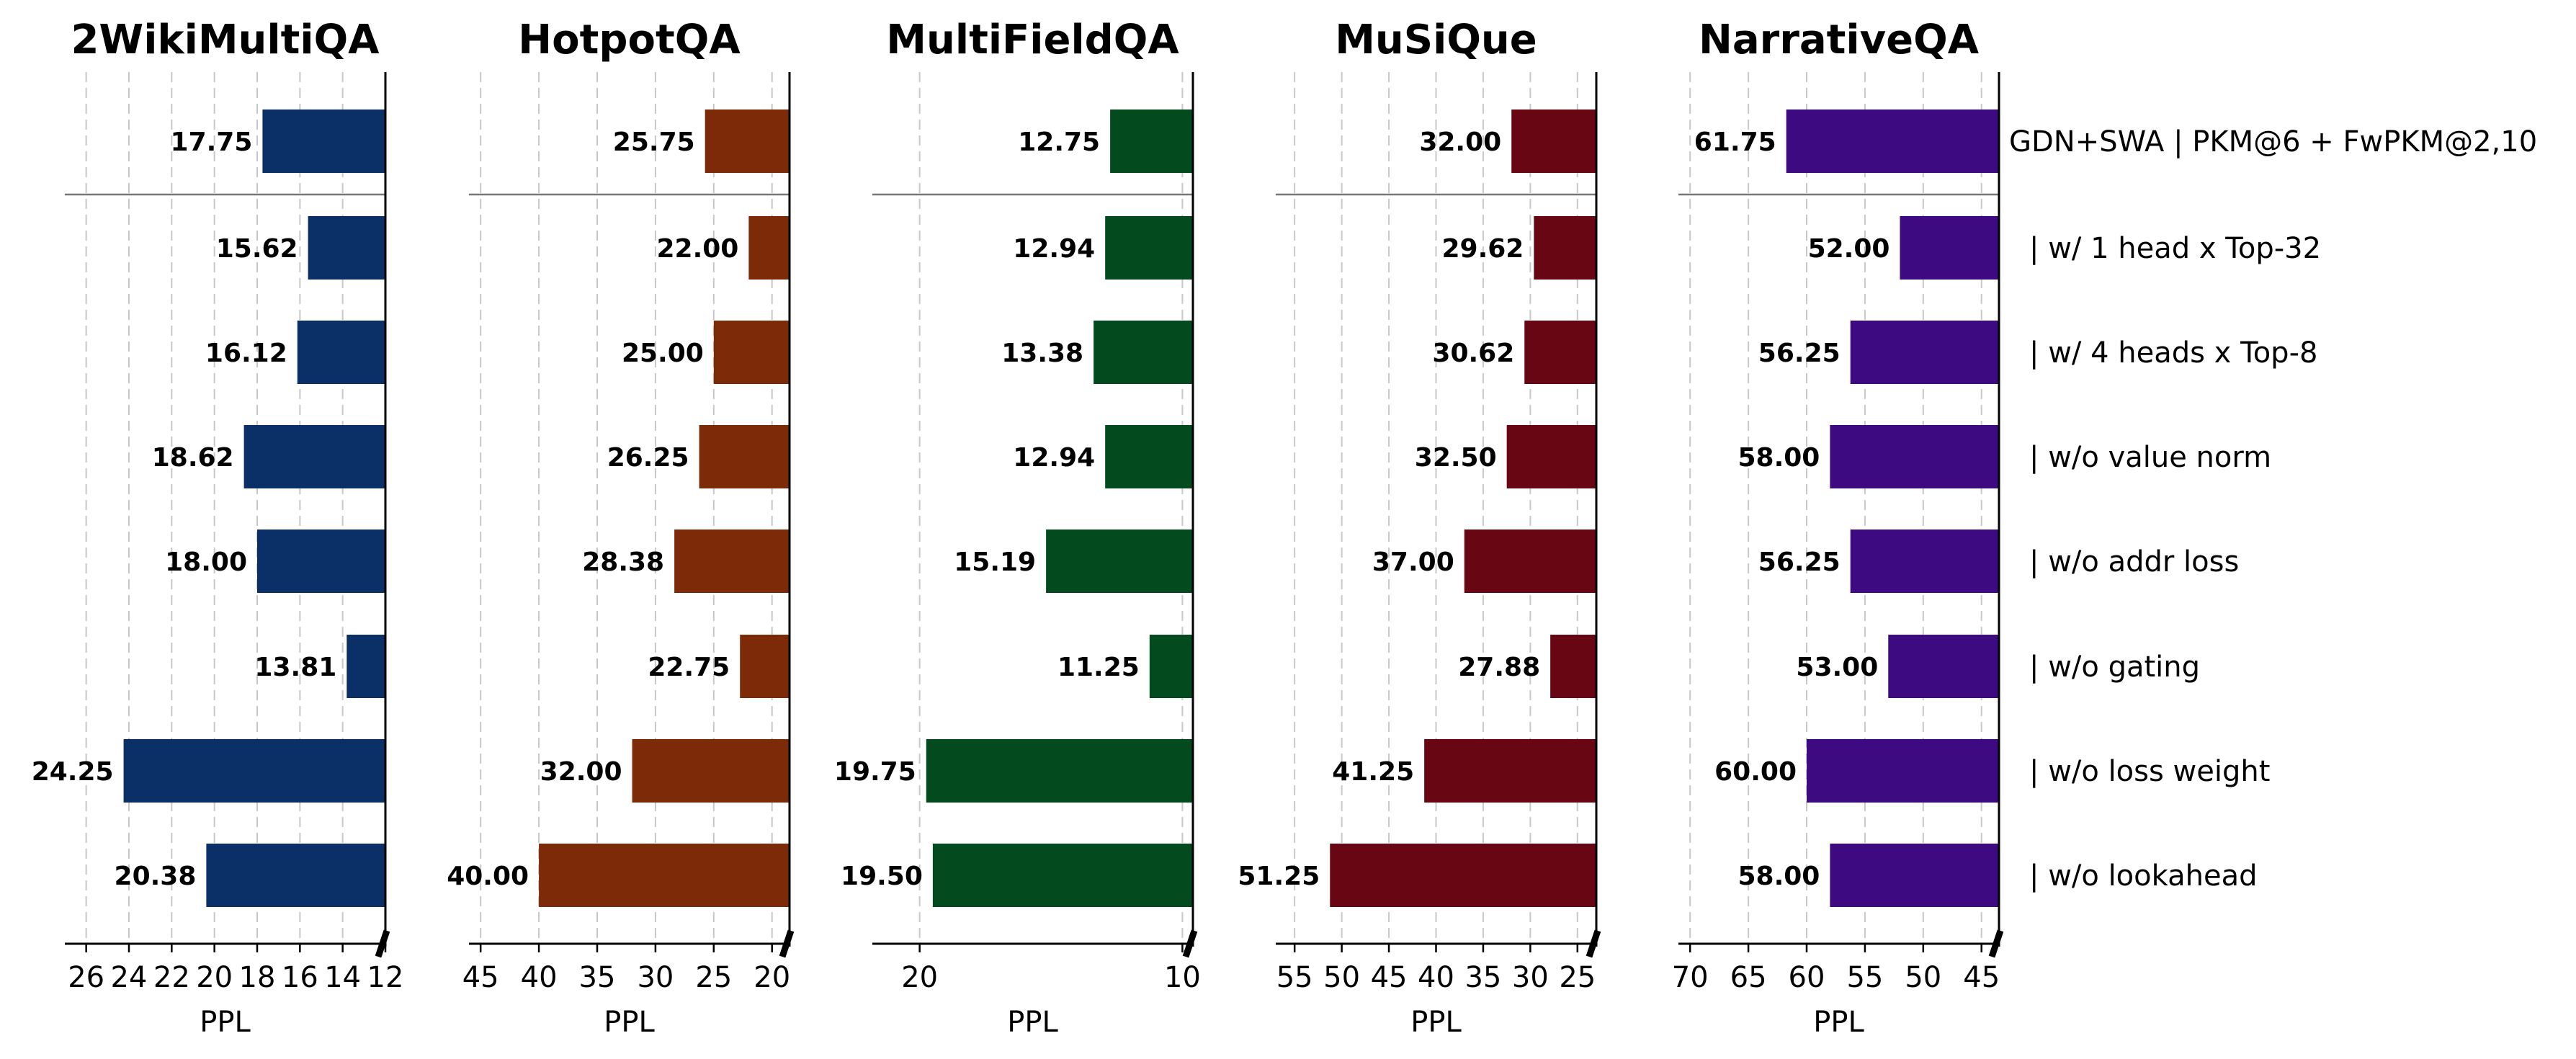 The height and width of the screenshot is (1059, 2576). Describe the element at coordinates (654, 142) in the screenshot. I see `value-label: 25.75` at that location.